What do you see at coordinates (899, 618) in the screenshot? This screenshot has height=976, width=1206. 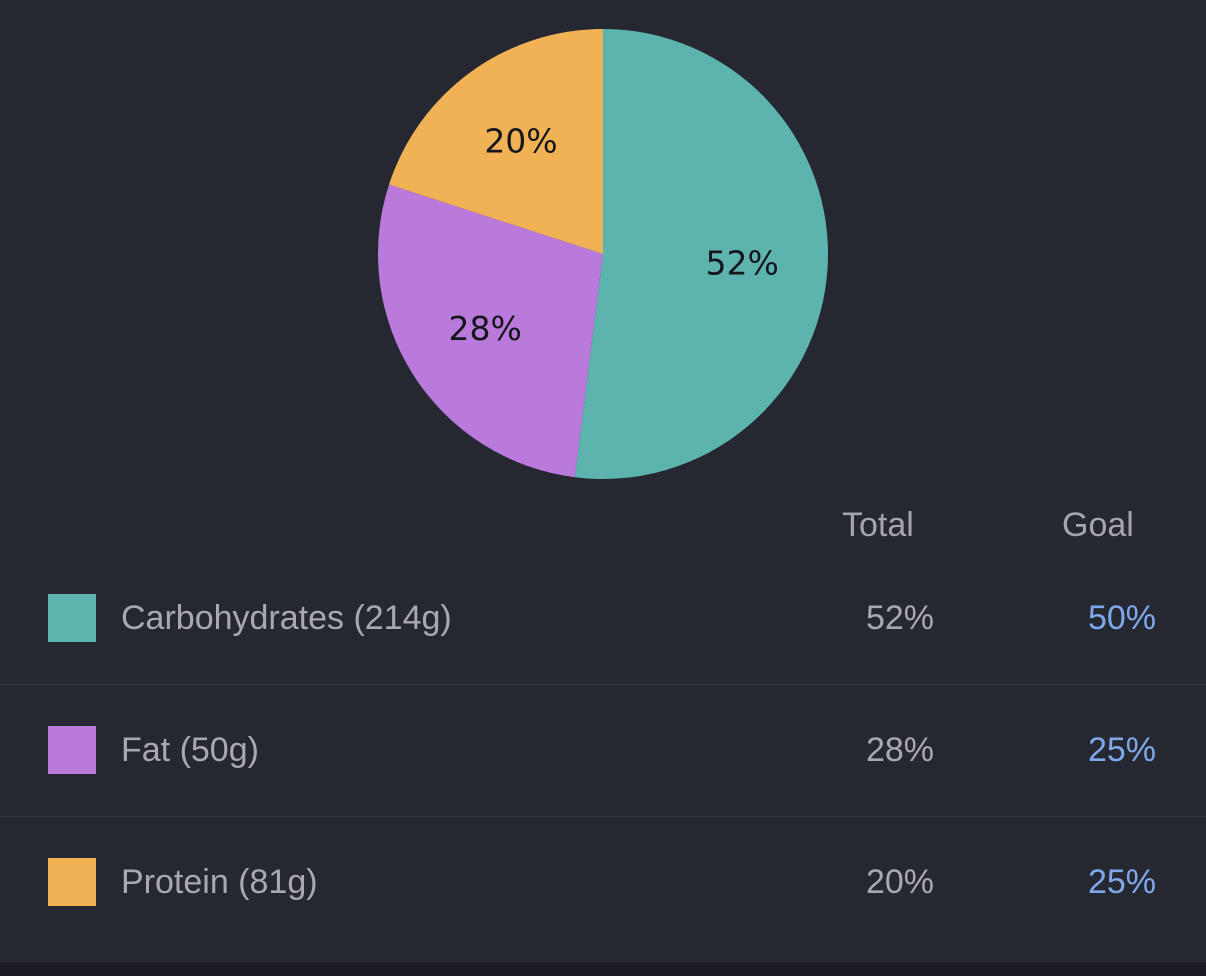 I see `carbohydrates-total: 52%` at bounding box center [899, 618].